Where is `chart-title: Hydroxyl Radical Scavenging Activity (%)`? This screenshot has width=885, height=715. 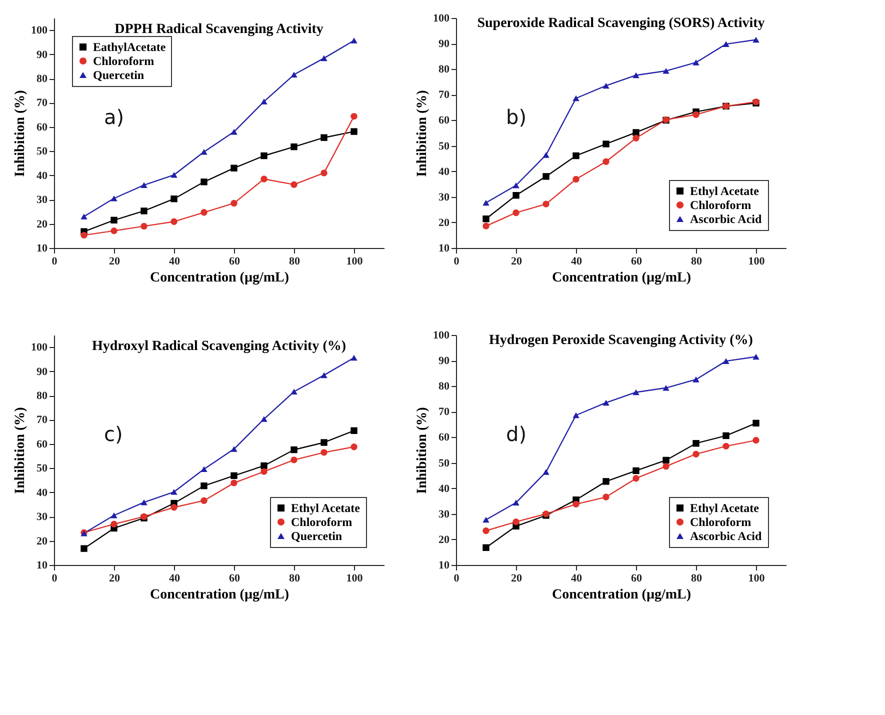
chart-title: Hydroxyl Radical Scavenging Activity (%) is located at coordinates (219, 346).